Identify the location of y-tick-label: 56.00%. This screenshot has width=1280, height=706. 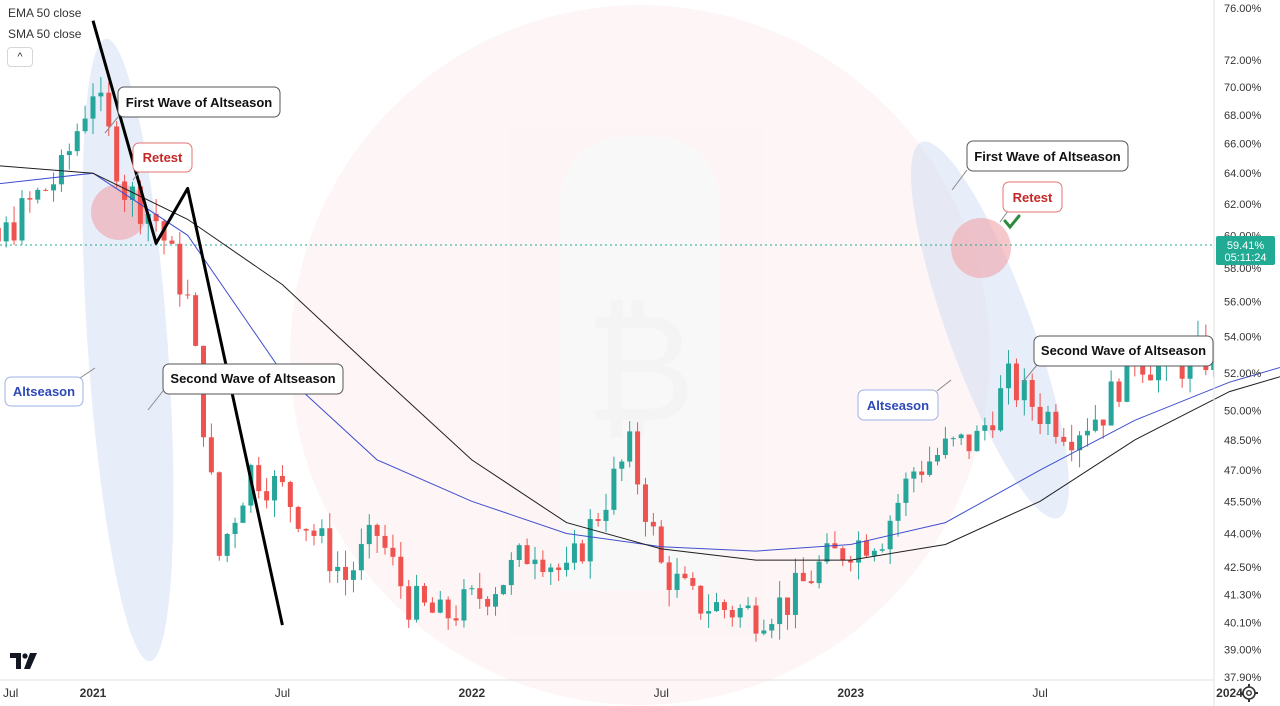
(1243, 303).